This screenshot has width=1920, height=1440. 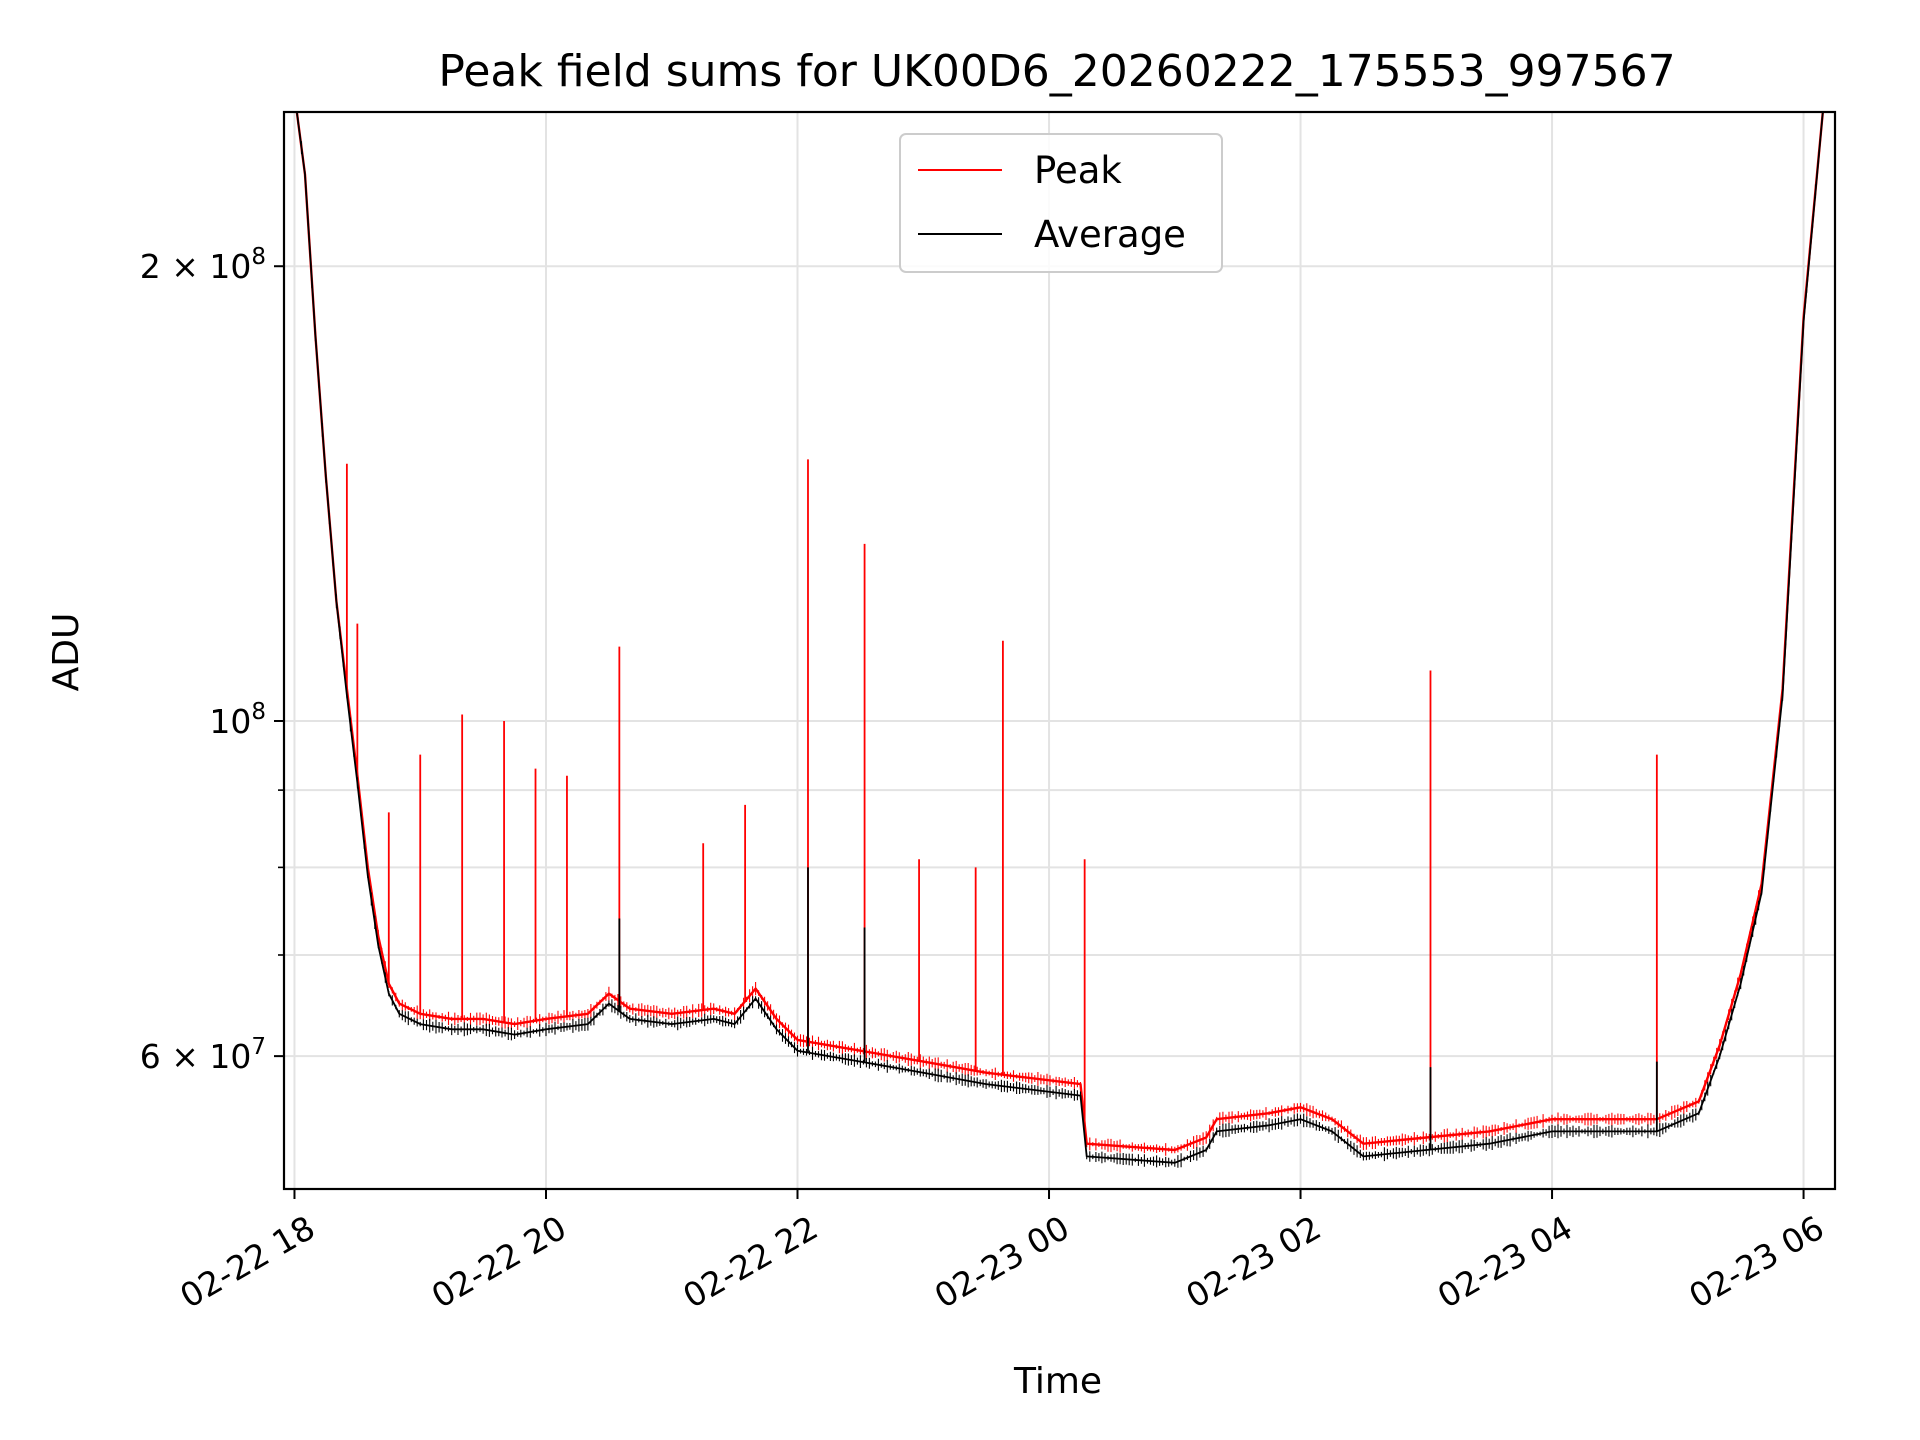 I want to click on legend: Peak Average, so click(x=1061, y=203).